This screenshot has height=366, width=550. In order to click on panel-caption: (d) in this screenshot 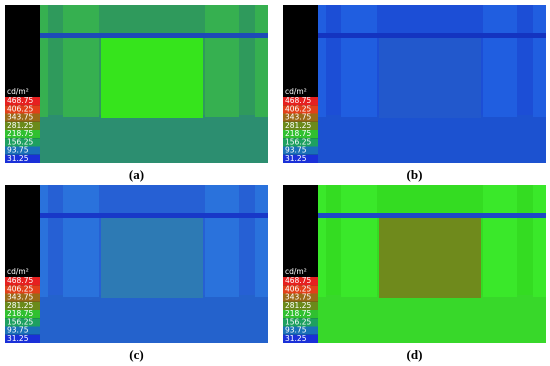, I will do `click(415, 354)`.